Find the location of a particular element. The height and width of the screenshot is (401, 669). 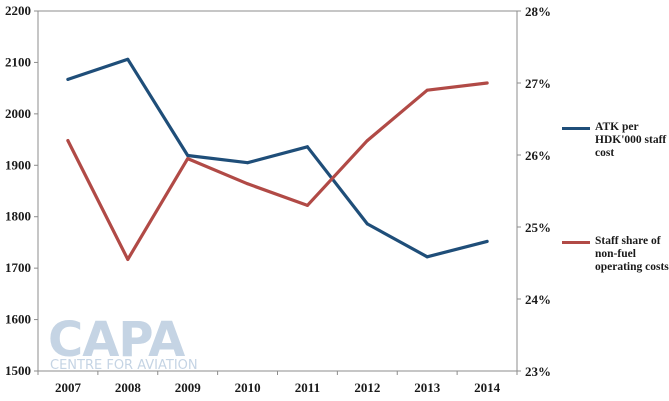

right-tick-label: 24% is located at coordinates (538, 299).